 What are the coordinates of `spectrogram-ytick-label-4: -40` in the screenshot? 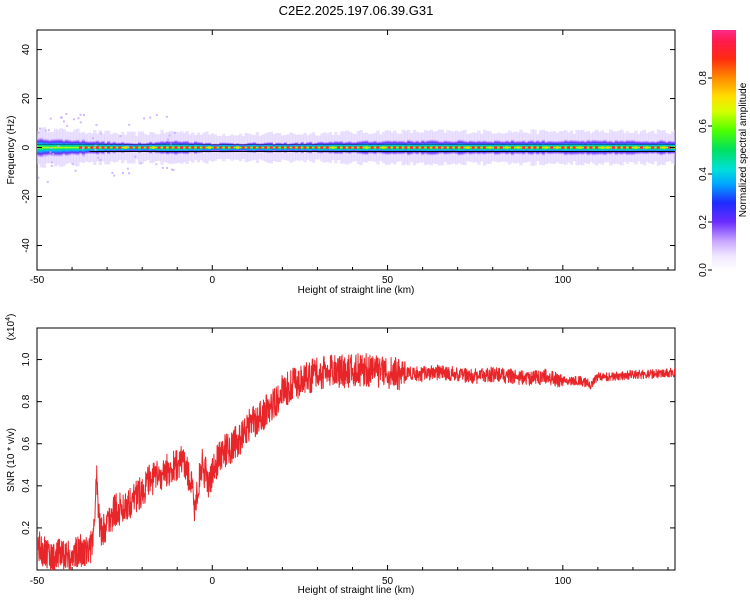 It's located at (26, 245).